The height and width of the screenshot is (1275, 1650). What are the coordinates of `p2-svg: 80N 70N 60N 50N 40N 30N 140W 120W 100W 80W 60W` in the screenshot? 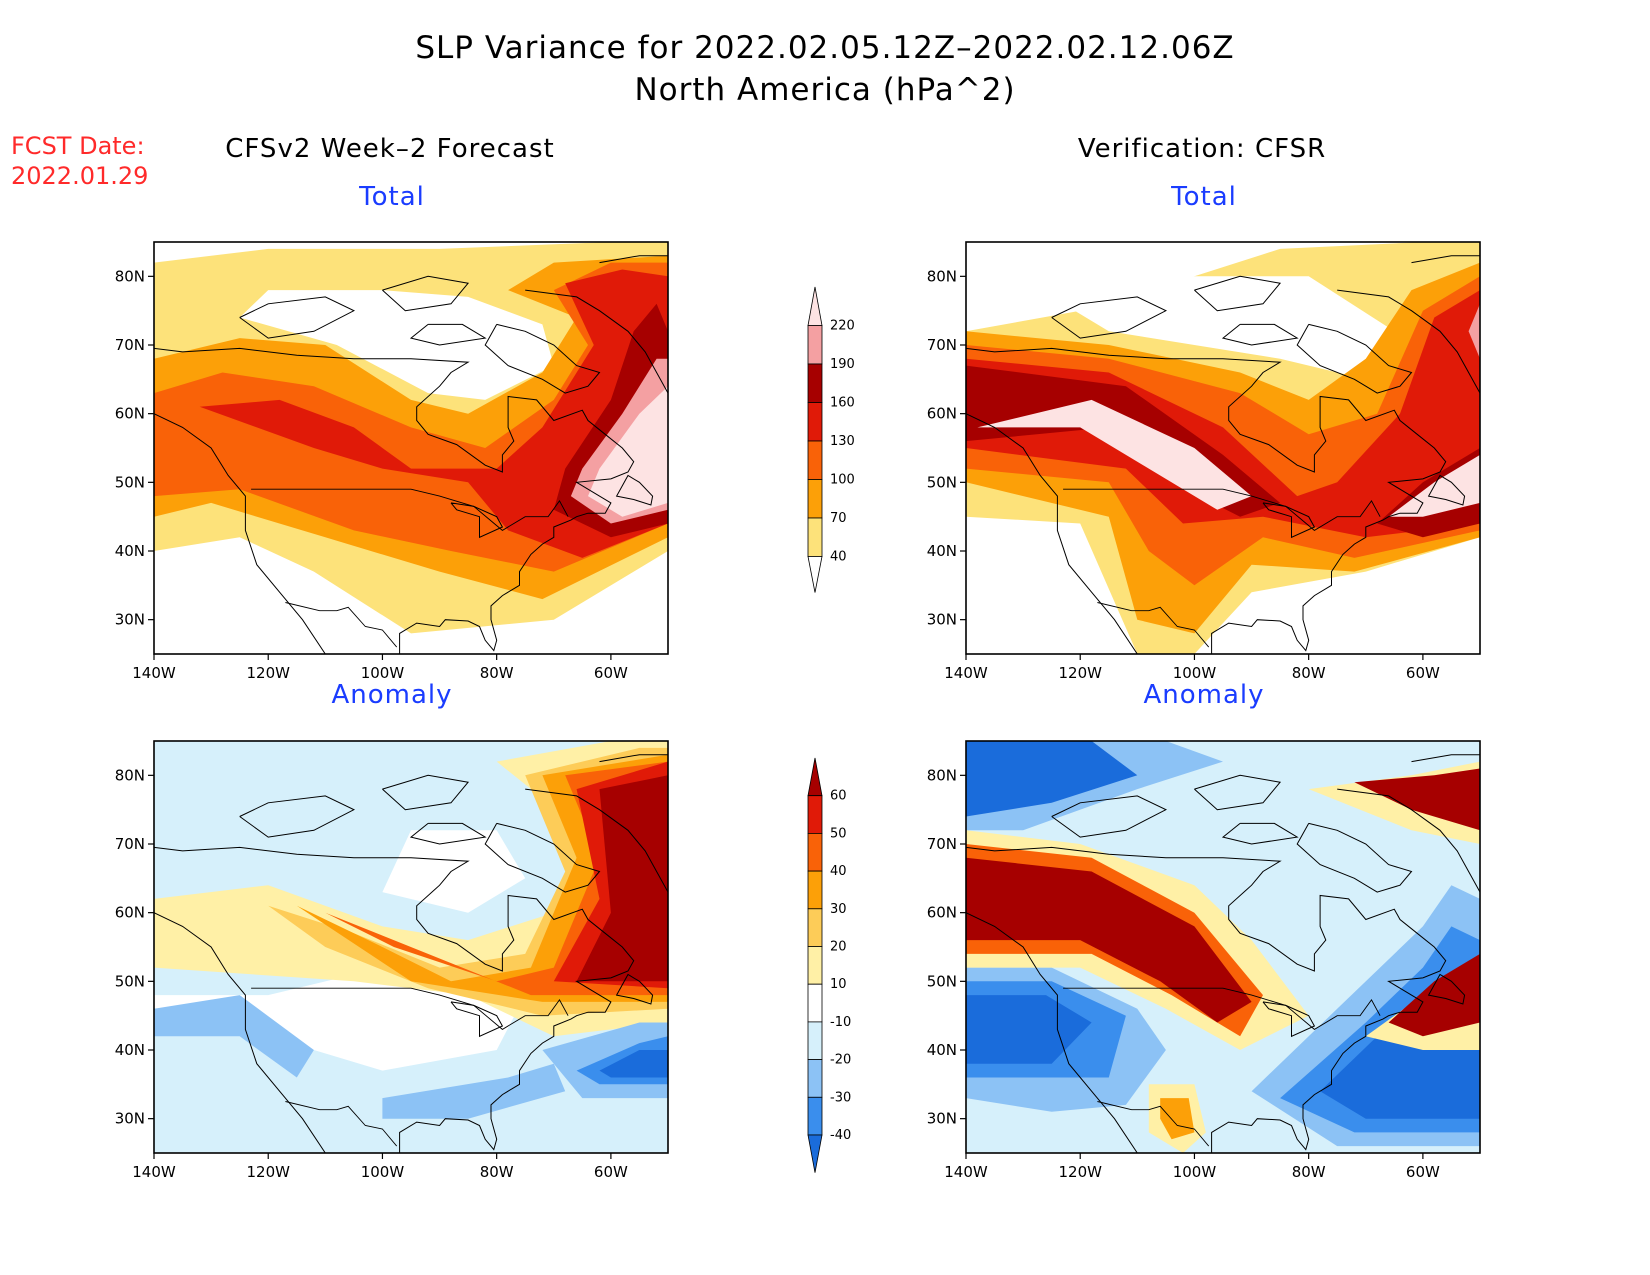 It's located at (1204, 461).